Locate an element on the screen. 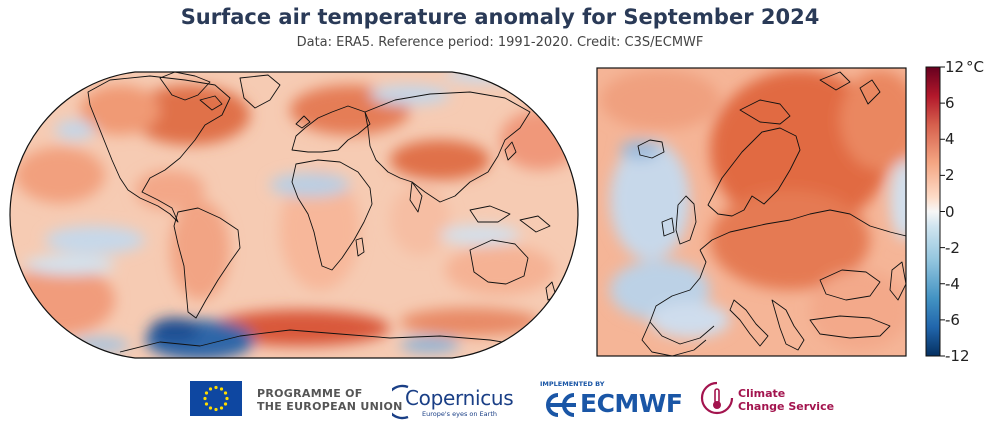 Image resolution: width=1000 pixels, height=433 pixels. colorbar-tick-label: 6 is located at coordinates (950, 103).